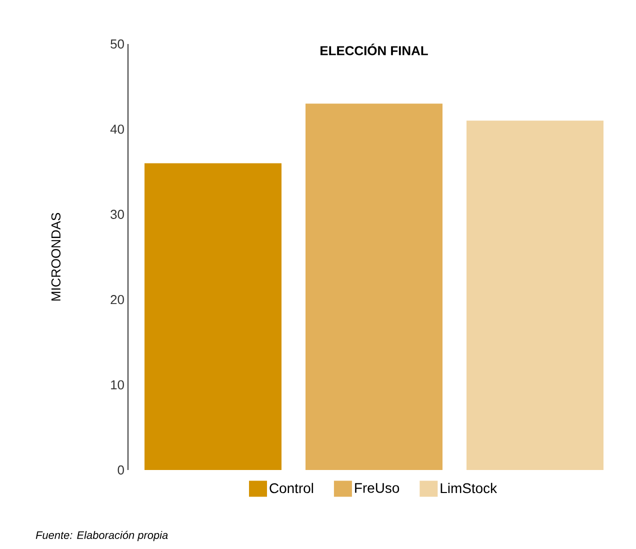 This screenshot has width=636, height=549. Describe the element at coordinates (374, 50) in the screenshot. I see `chart-title: ELECCIÓN FINAL` at that location.